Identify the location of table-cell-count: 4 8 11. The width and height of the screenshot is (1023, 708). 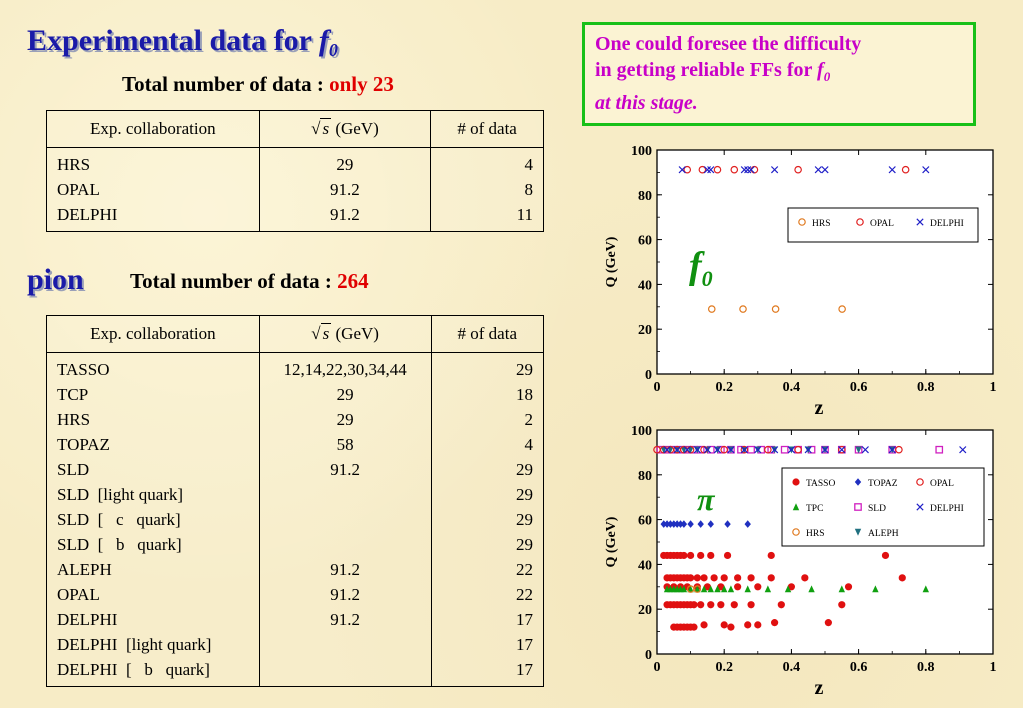
(487, 189).